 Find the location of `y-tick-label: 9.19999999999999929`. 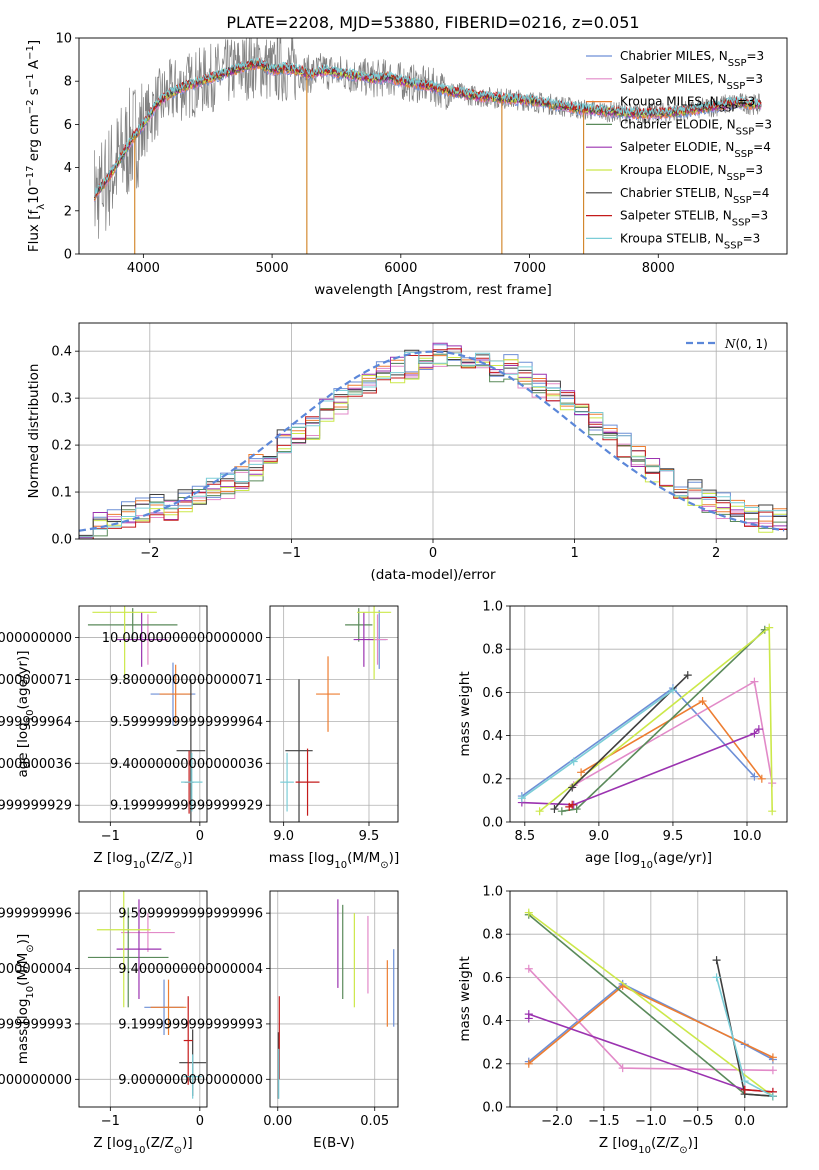

y-tick-label: 9.19999999999999929 is located at coordinates (186, 806).